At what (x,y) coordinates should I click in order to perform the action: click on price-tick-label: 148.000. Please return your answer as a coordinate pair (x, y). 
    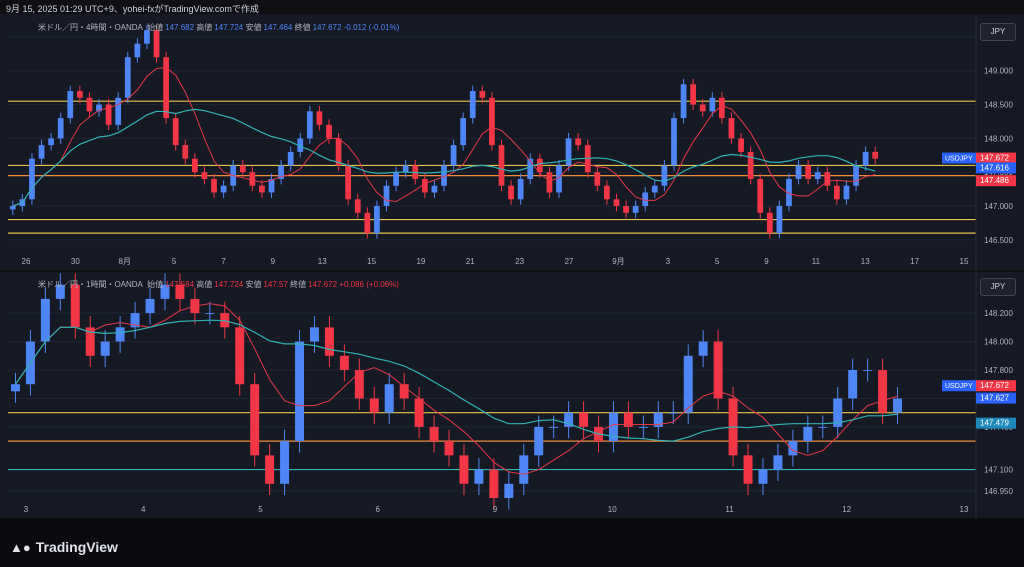
    Looking at the image, I should click on (998, 342).